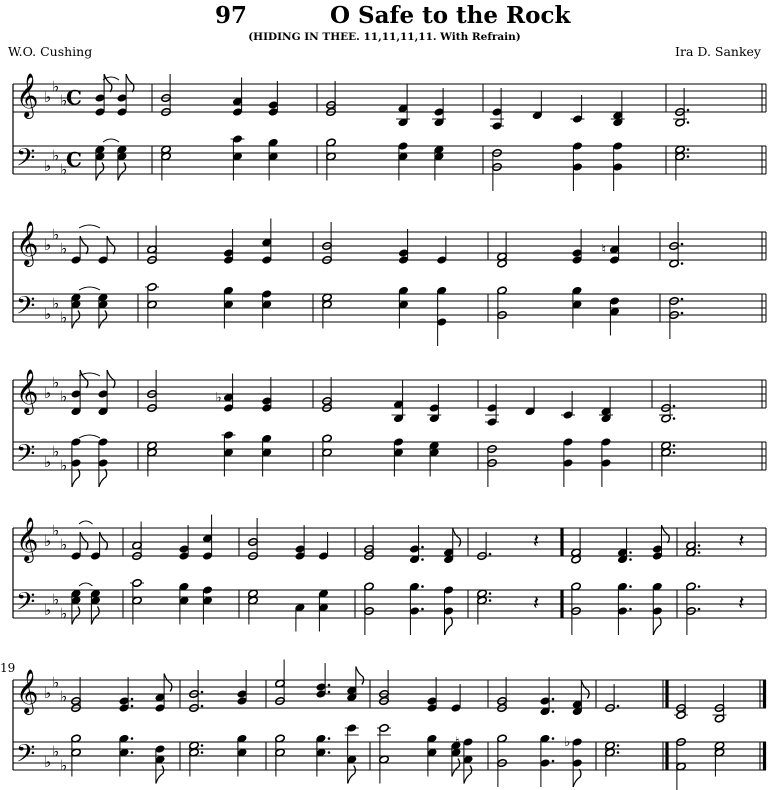  I want to click on measure: ♭, so click(209, 391).